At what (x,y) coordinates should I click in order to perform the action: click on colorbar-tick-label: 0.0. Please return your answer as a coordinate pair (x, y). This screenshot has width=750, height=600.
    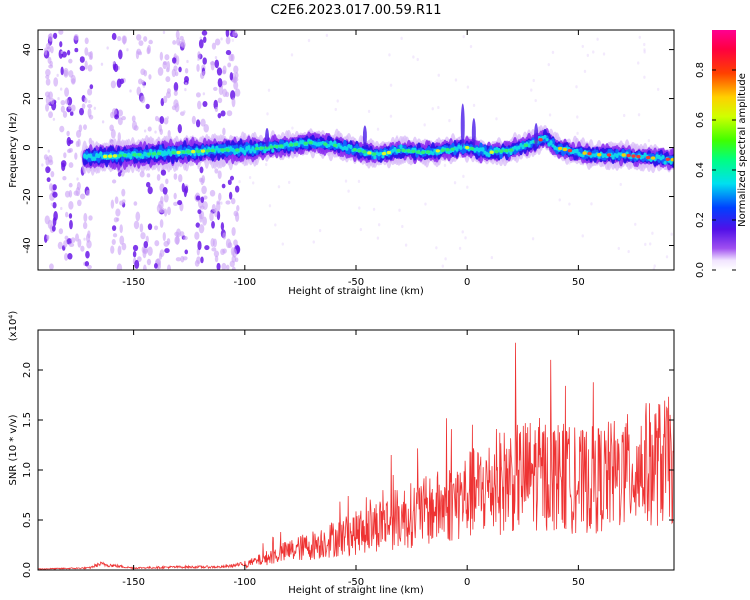
    Looking at the image, I should click on (700, 270).